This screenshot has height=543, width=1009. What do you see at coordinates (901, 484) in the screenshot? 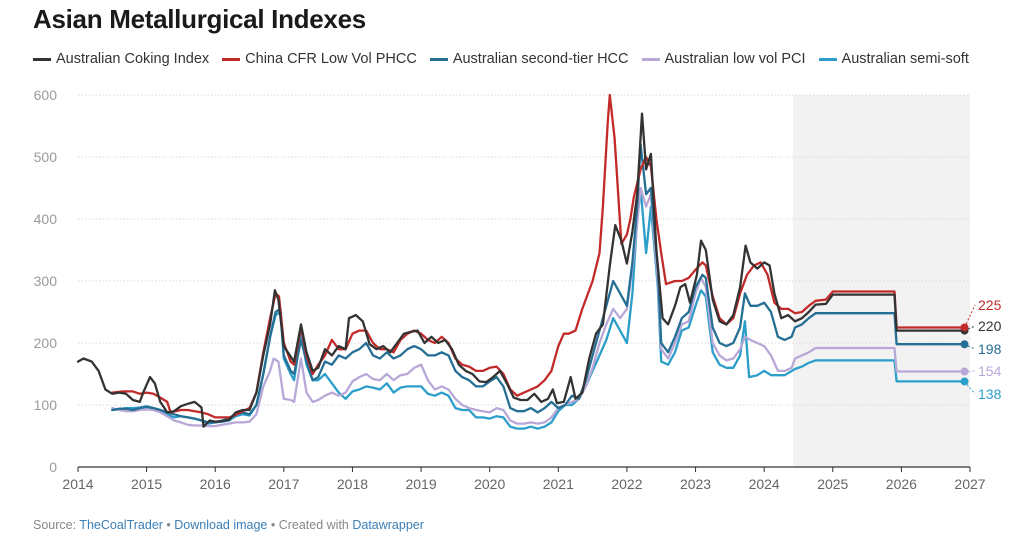
I see `x-tick-label: 2026` at bounding box center [901, 484].